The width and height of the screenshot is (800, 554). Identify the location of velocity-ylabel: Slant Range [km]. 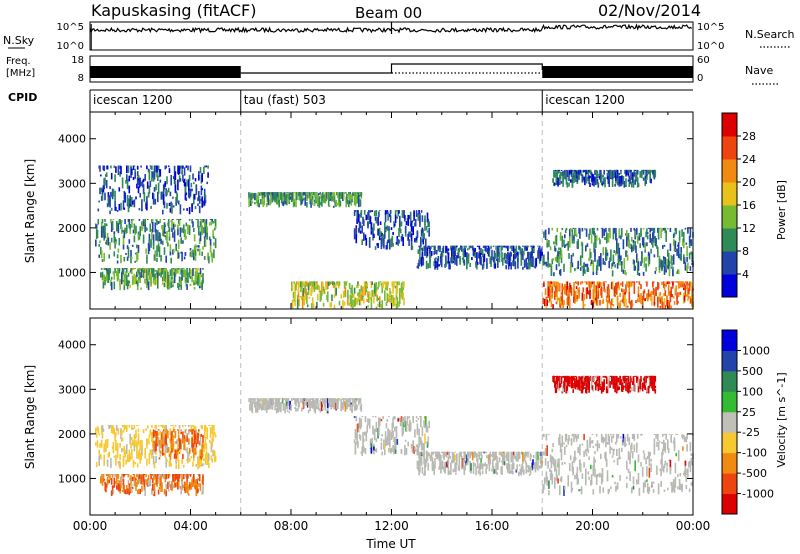
(30, 417).